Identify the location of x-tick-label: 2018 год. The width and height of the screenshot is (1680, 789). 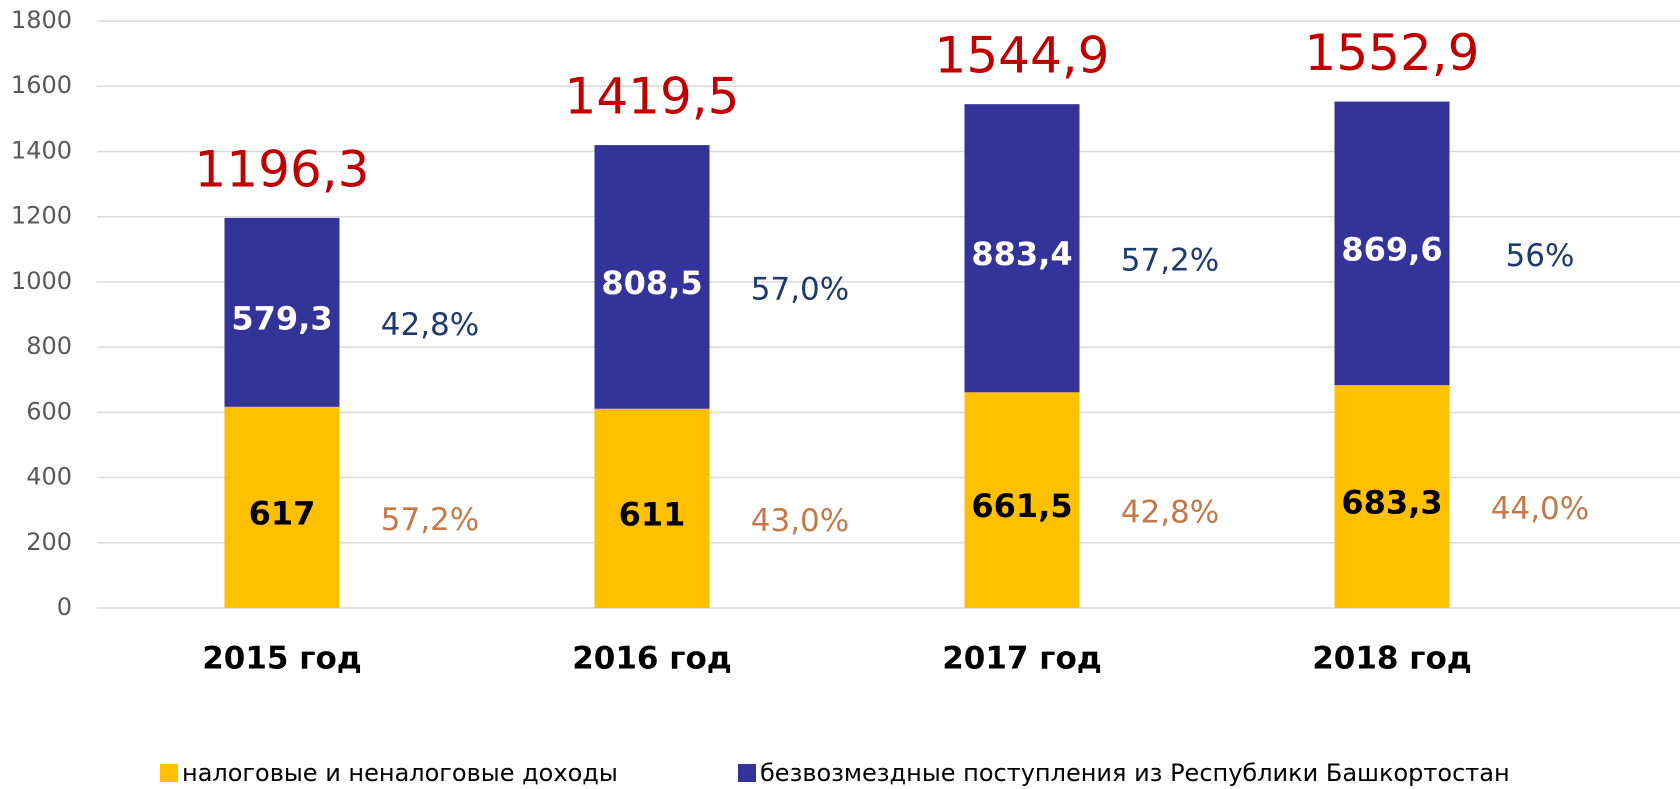
(1392, 659).